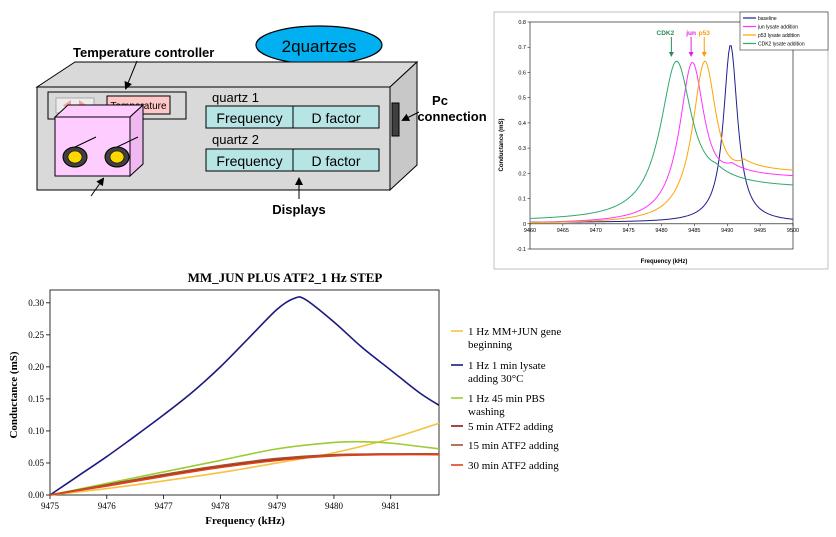  Describe the element at coordinates (514, 338) in the screenshot. I see `chart2-legend-entry: 1 Hz MM+JUN gene beginning` at that location.